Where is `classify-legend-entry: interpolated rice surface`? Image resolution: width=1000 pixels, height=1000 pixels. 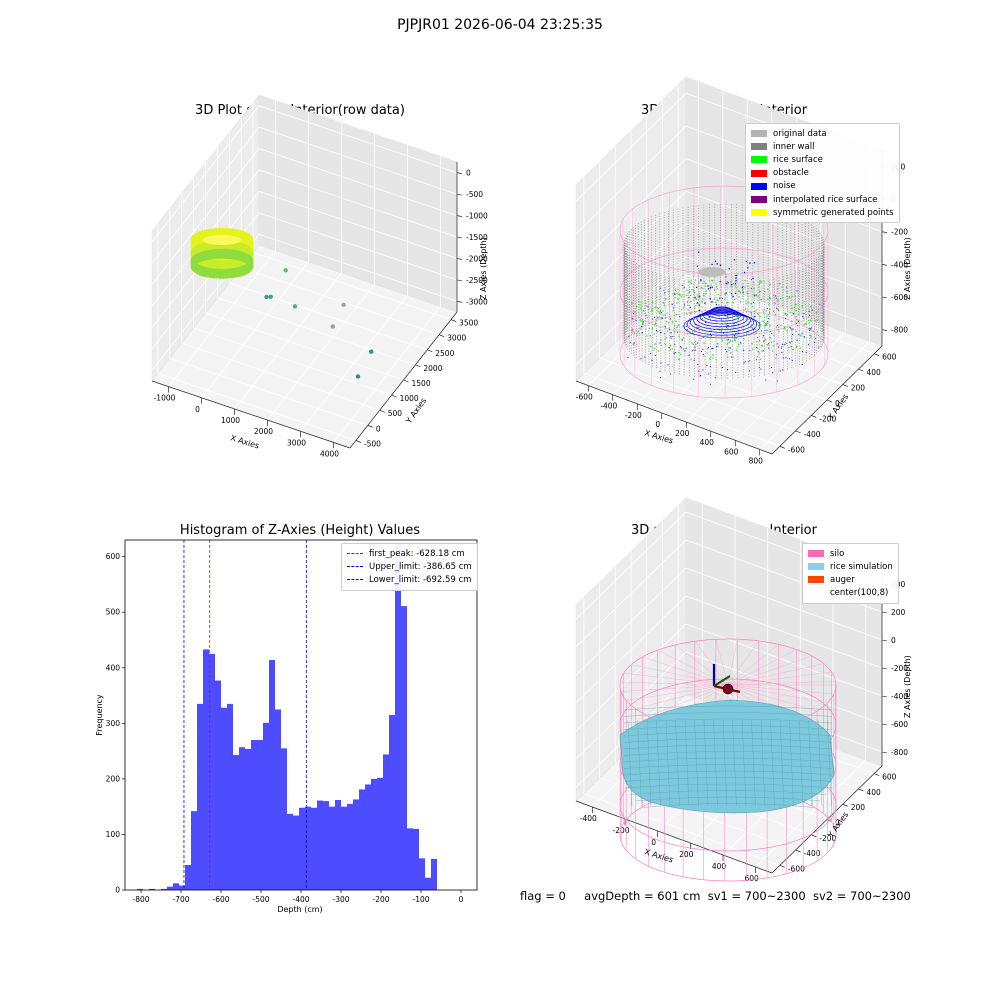
classify-legend-entry: interpolated rice surface is located at coordinates (822, 199).